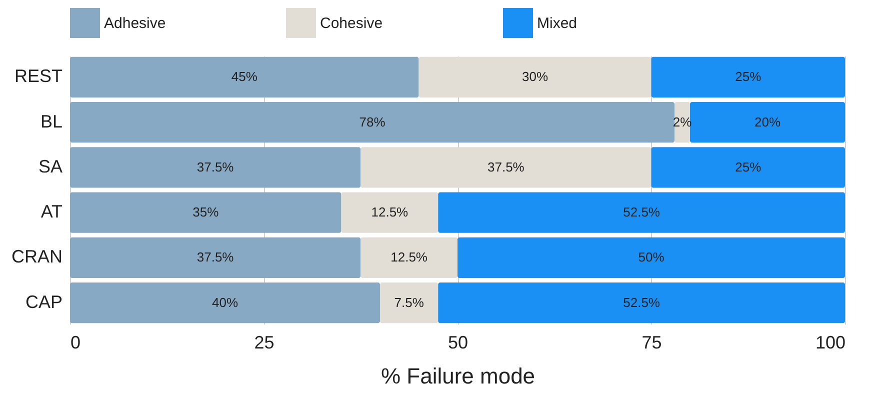 The height and width of the screenshot is (405, 881). Describe the element at coordinates (535, 76) in the screenshot. I see `data-label: 30%` at that location.